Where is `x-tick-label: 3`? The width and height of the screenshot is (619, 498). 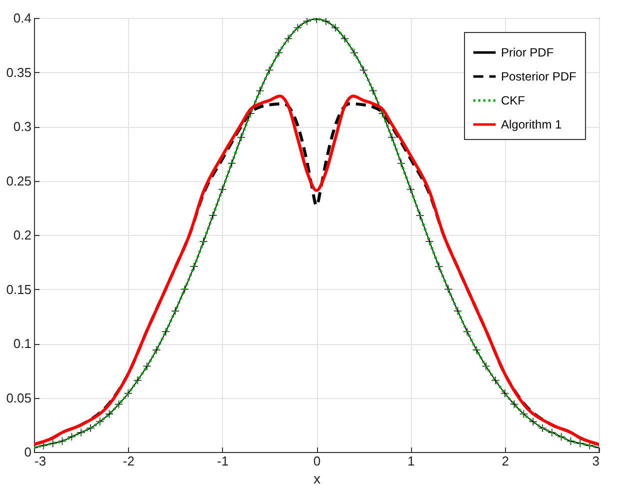 x-tick-label: 3 is located at coordinates (596, 461).